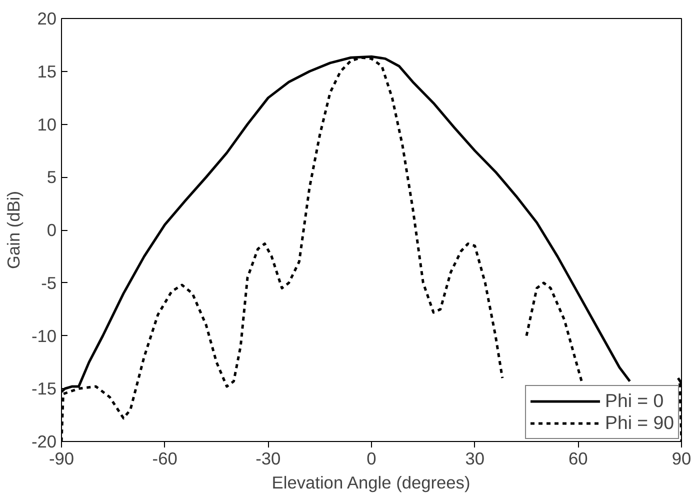  I want to click on x-tick-label: -90, so click(61, 458).